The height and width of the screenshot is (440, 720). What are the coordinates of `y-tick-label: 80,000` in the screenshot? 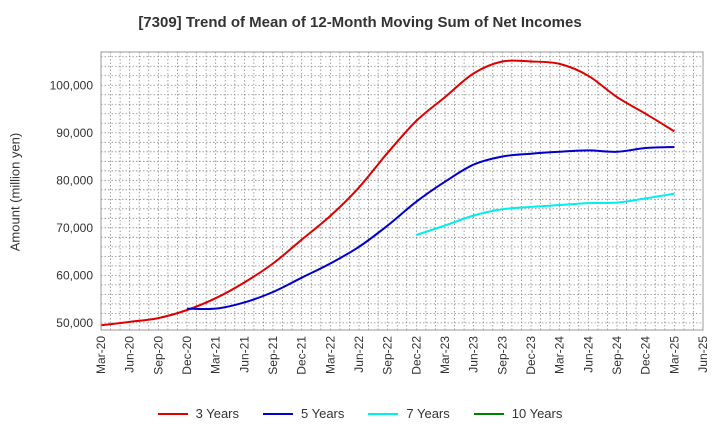 It's located at (74, 180).